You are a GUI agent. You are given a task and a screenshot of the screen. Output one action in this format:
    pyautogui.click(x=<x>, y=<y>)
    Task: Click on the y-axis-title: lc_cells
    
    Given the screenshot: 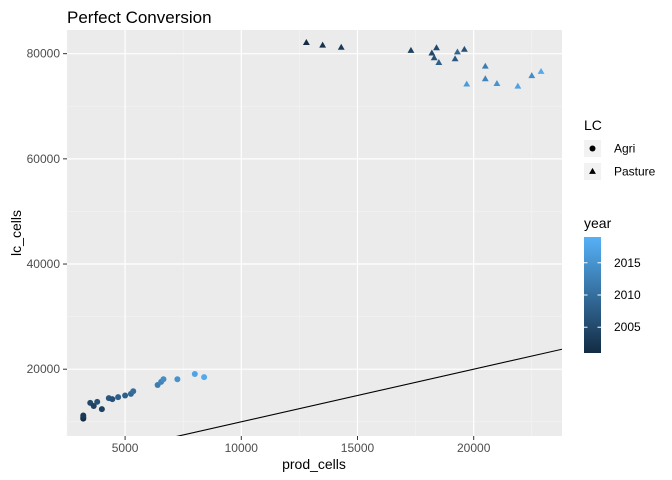 What is the action you would take?
    pyautogui.click(x=16, y=233)
    